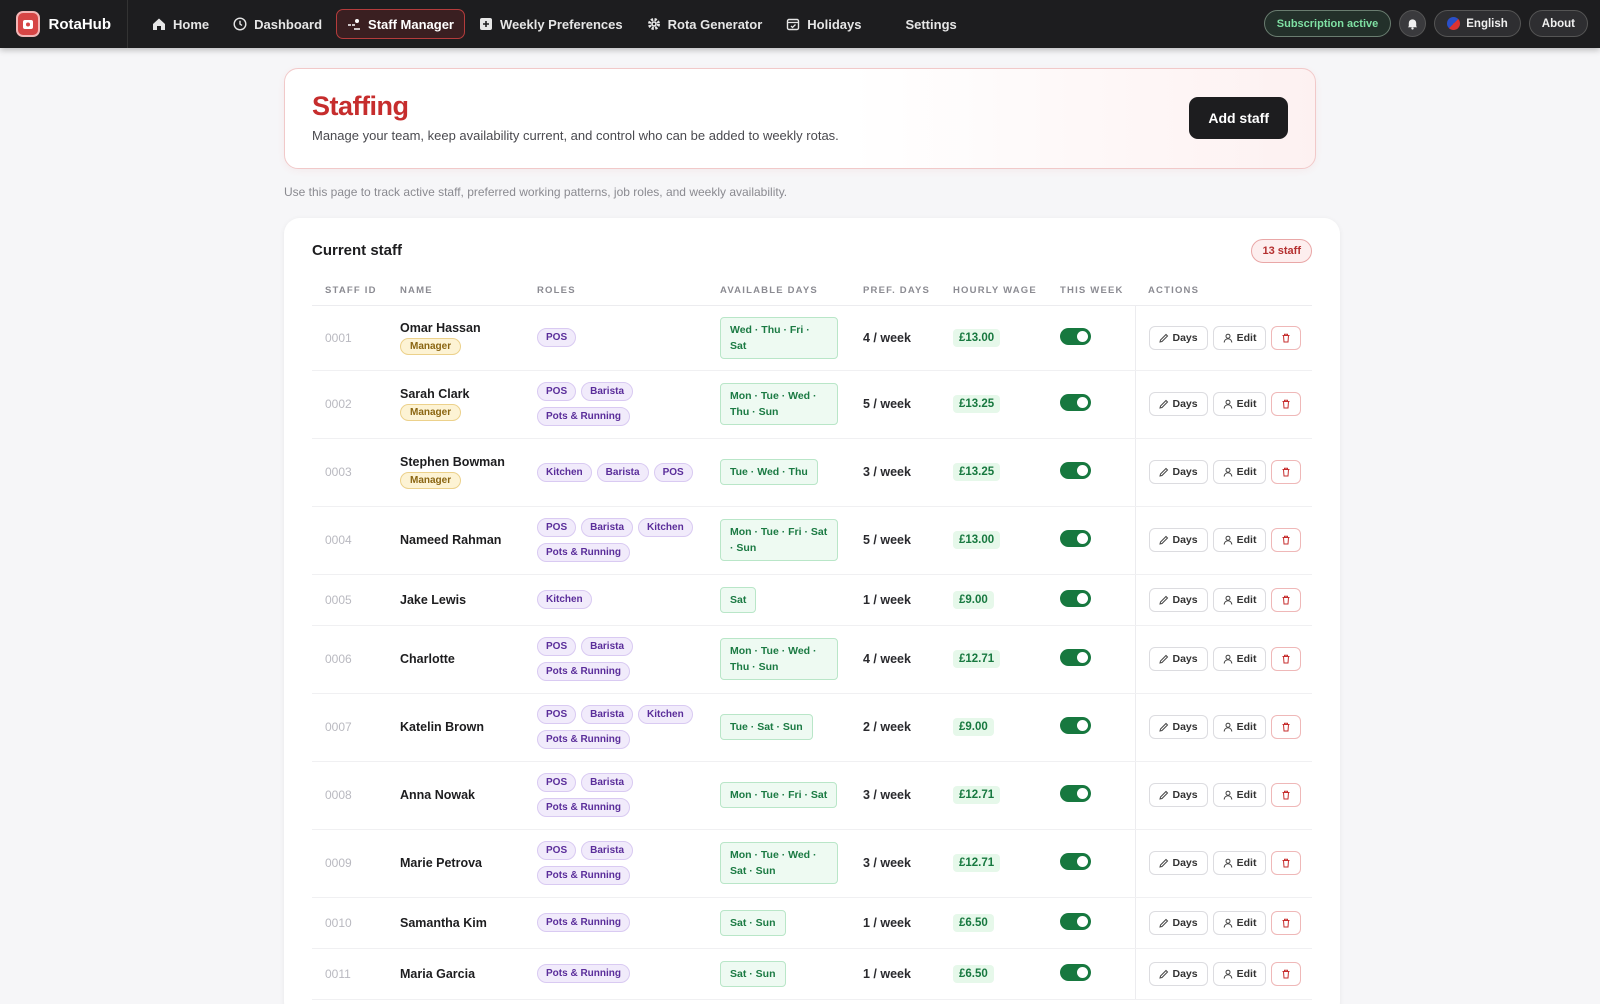 This screenshot has width=1600, height=1004. I want to click on staff-id: 0010, so click(338, 922).